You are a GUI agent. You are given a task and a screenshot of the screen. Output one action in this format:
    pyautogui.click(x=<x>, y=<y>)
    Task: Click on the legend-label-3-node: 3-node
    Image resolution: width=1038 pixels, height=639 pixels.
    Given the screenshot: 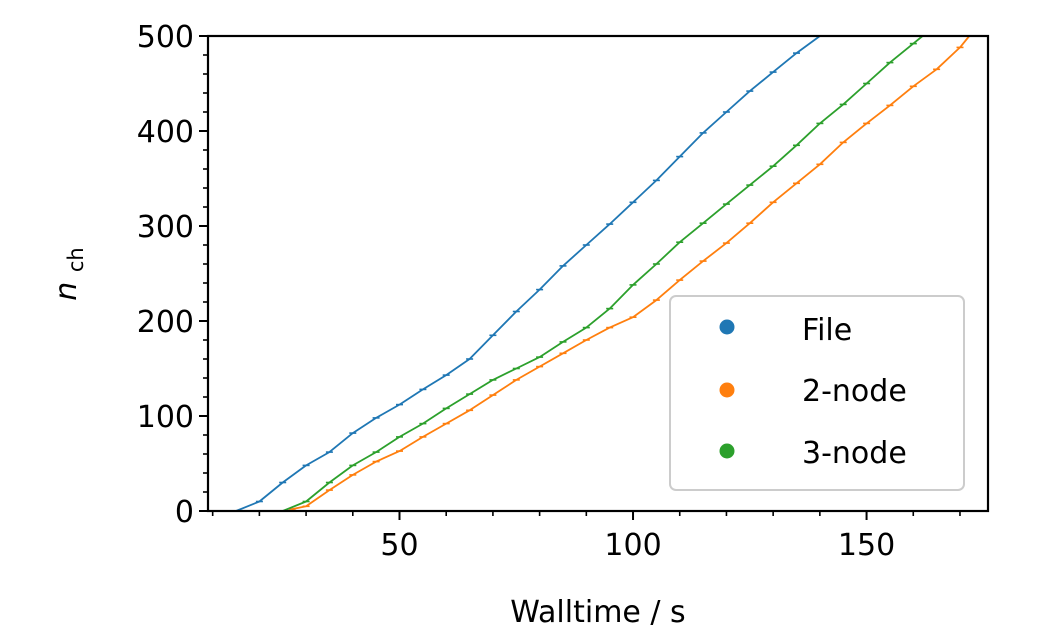 What is the action you would take?
    pyautogui.click(x=854, y=453)
    